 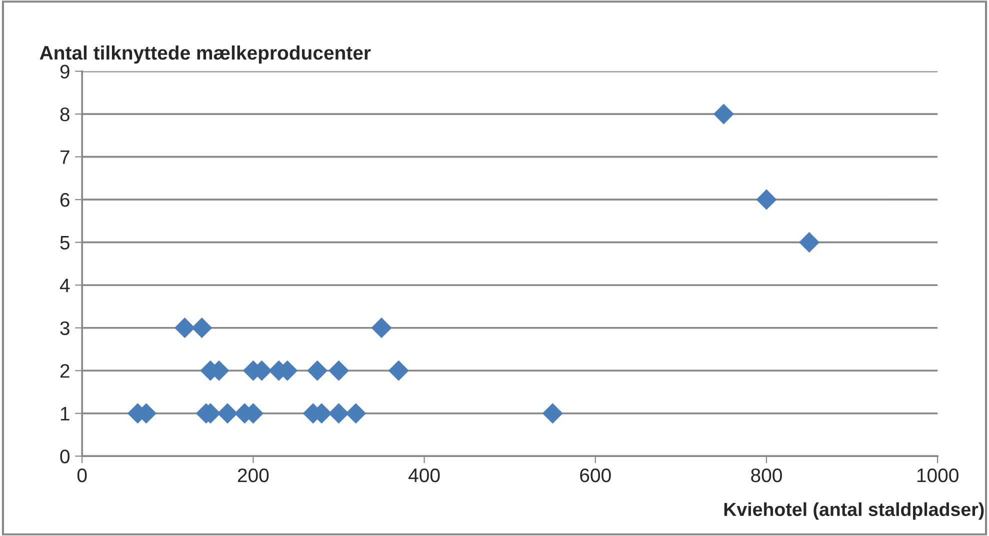 I want to click on x-tick-label: 0, so click(x=82, y=475).